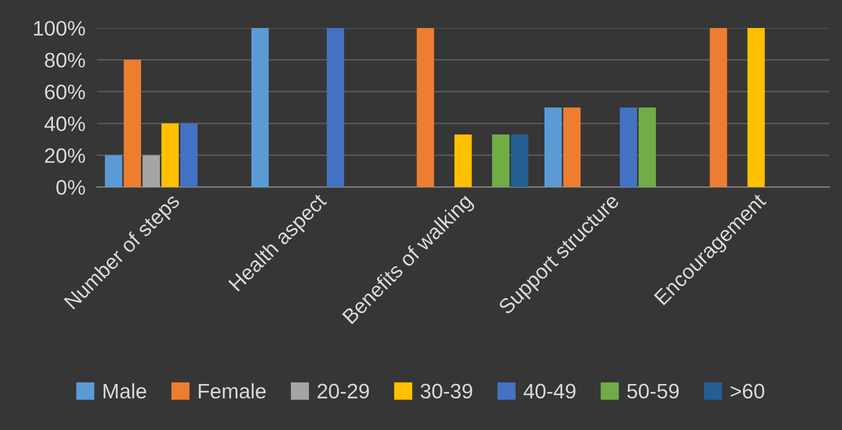  What do you see at coordinates (747, 391) in the screenshot?
I see `legend-label: >60` at bounding box center [747, 391].